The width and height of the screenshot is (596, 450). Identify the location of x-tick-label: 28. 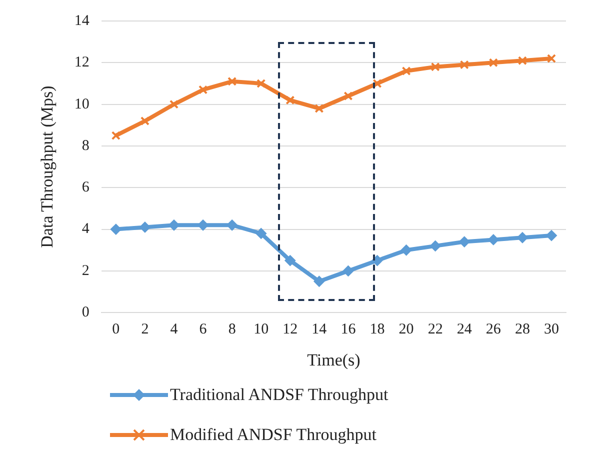
(522, 330).